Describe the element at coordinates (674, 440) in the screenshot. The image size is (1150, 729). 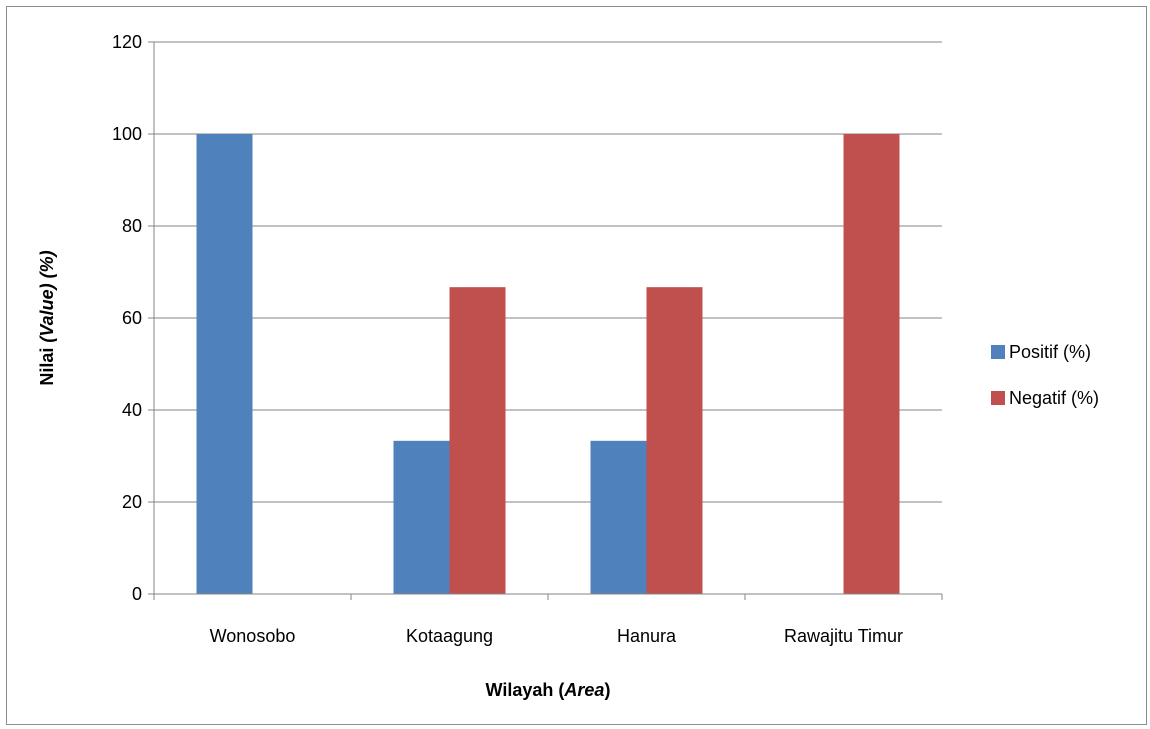
I see `bar-negatif-hanura` at that location.